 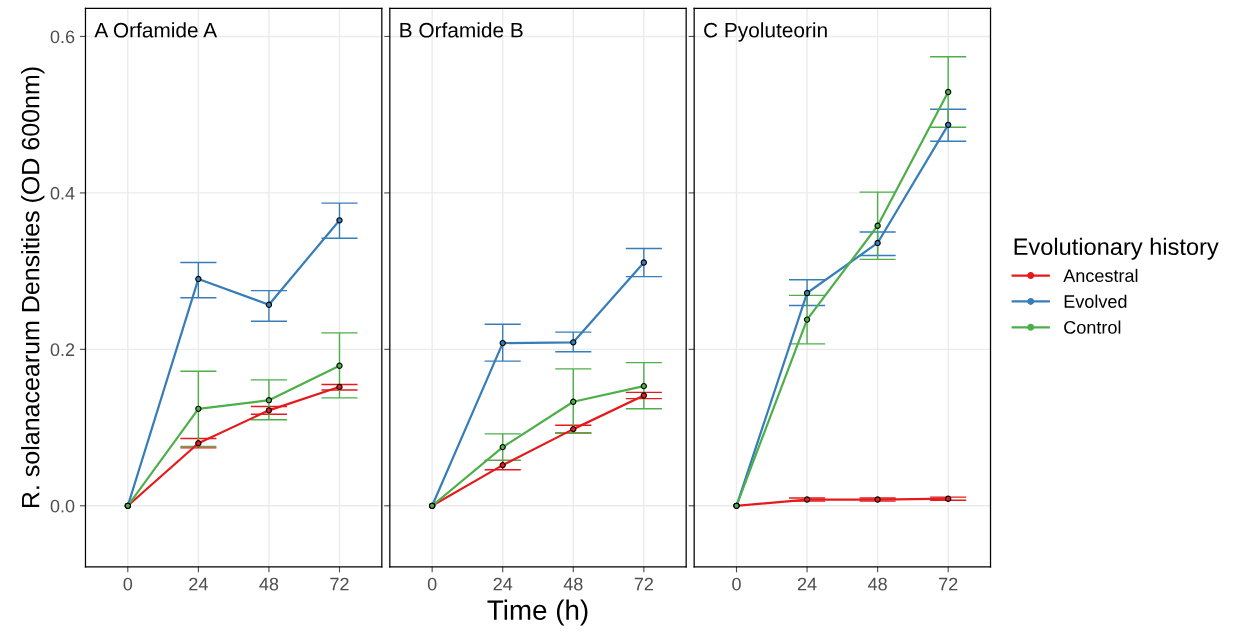 I want to click on legend-title: Evolutionary history, so click(x=1116, y=248).